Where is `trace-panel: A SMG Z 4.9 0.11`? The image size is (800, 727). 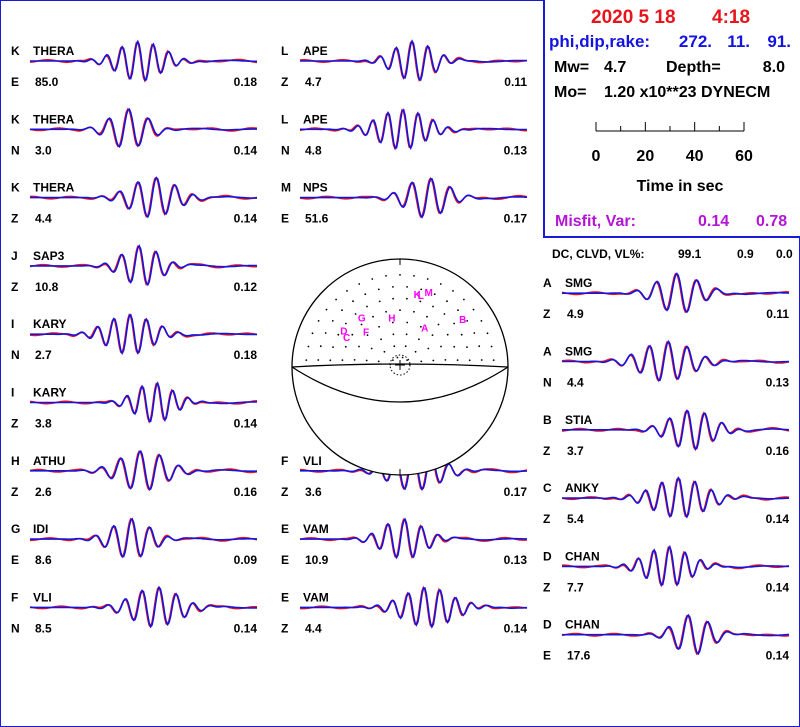
trace-panel: A SMG Z 4.9 0.11 is located at coordinates (666, 296).